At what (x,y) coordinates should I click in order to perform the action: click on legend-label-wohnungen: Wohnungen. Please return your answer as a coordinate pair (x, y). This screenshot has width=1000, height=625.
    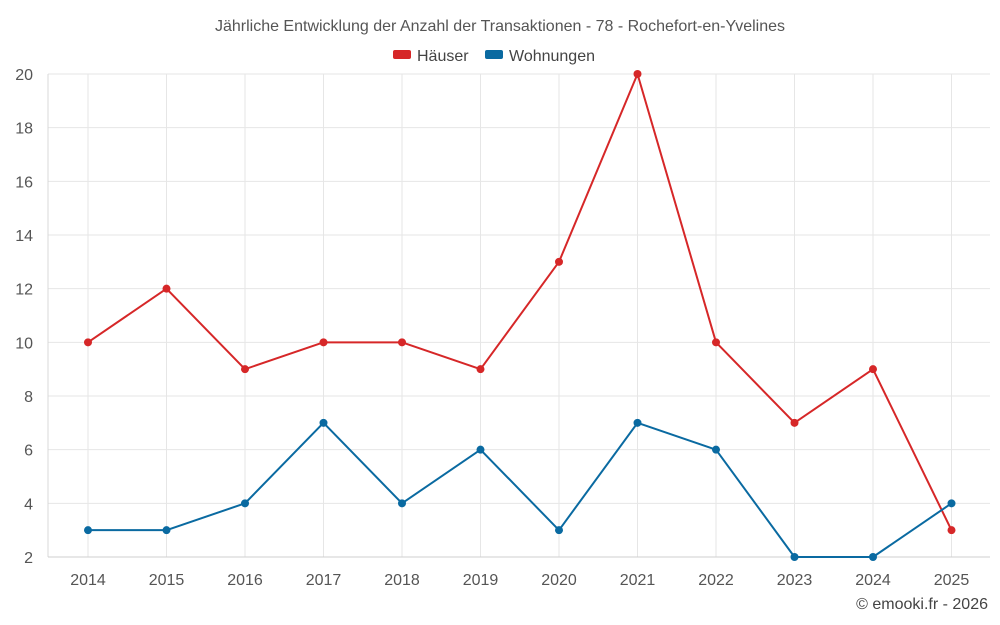
    Looking at the image, I should click on (552, 56).